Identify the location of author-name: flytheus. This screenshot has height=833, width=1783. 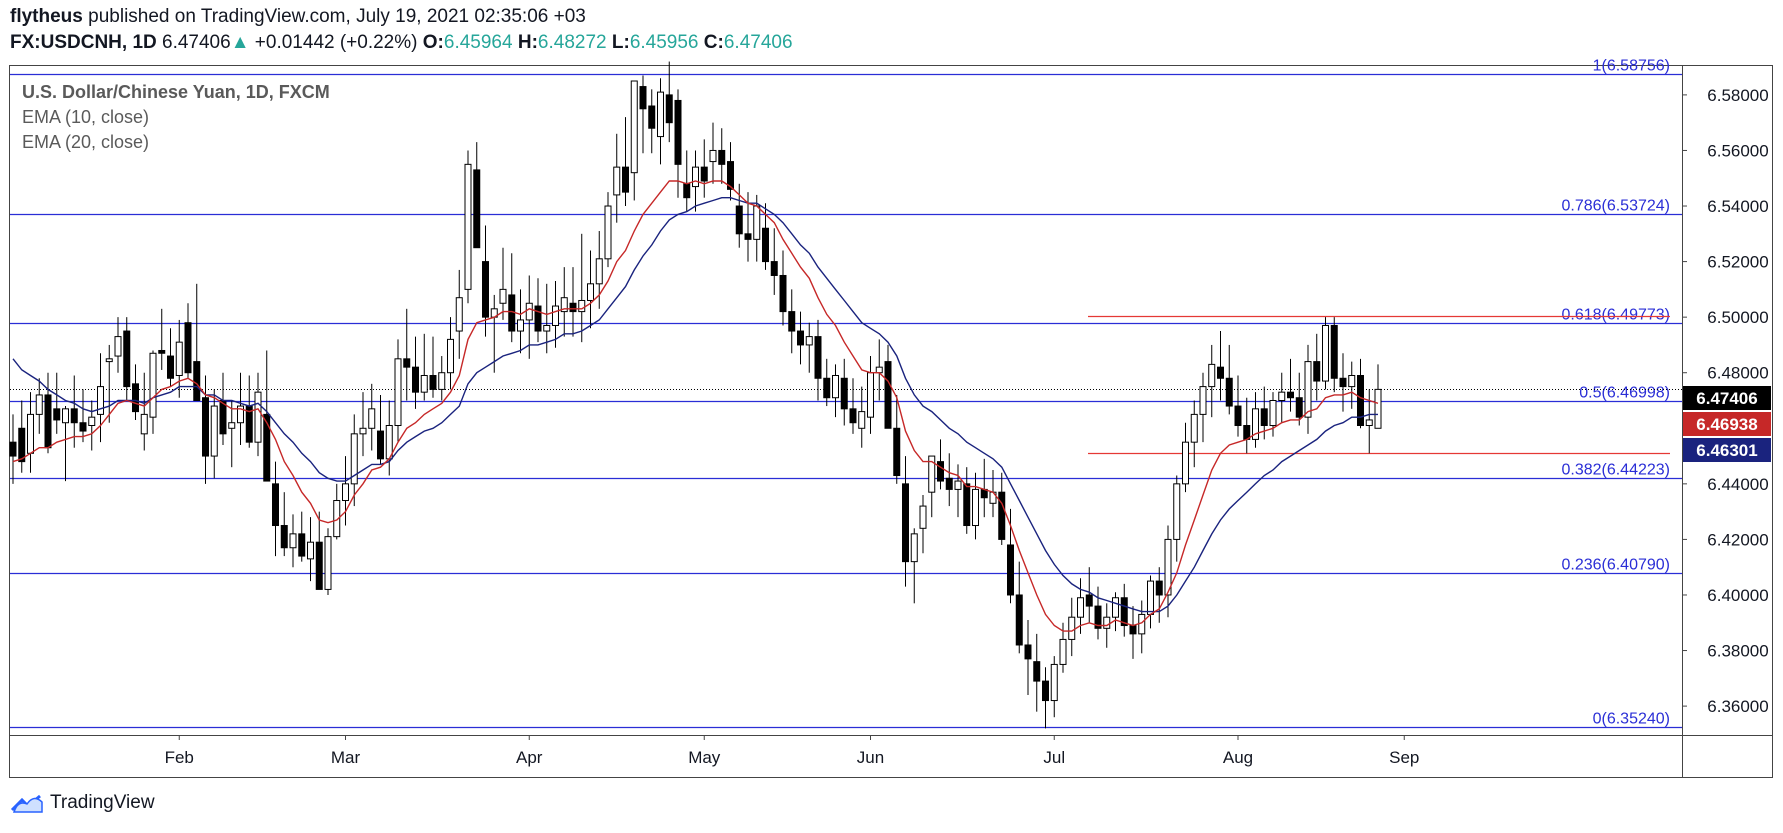
(46, 16).